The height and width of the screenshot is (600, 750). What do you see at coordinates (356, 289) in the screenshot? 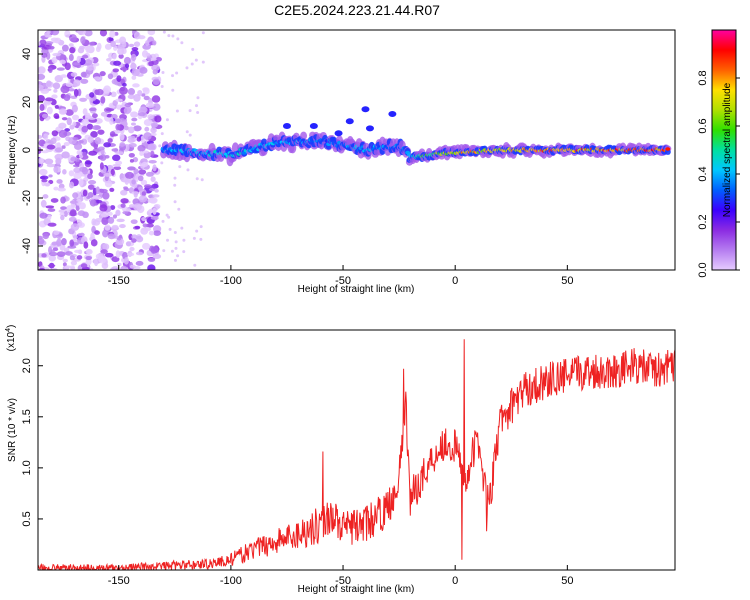
I see `spectrogram-x-label: Height of straight line (km)` at bounding box center [356, 289].